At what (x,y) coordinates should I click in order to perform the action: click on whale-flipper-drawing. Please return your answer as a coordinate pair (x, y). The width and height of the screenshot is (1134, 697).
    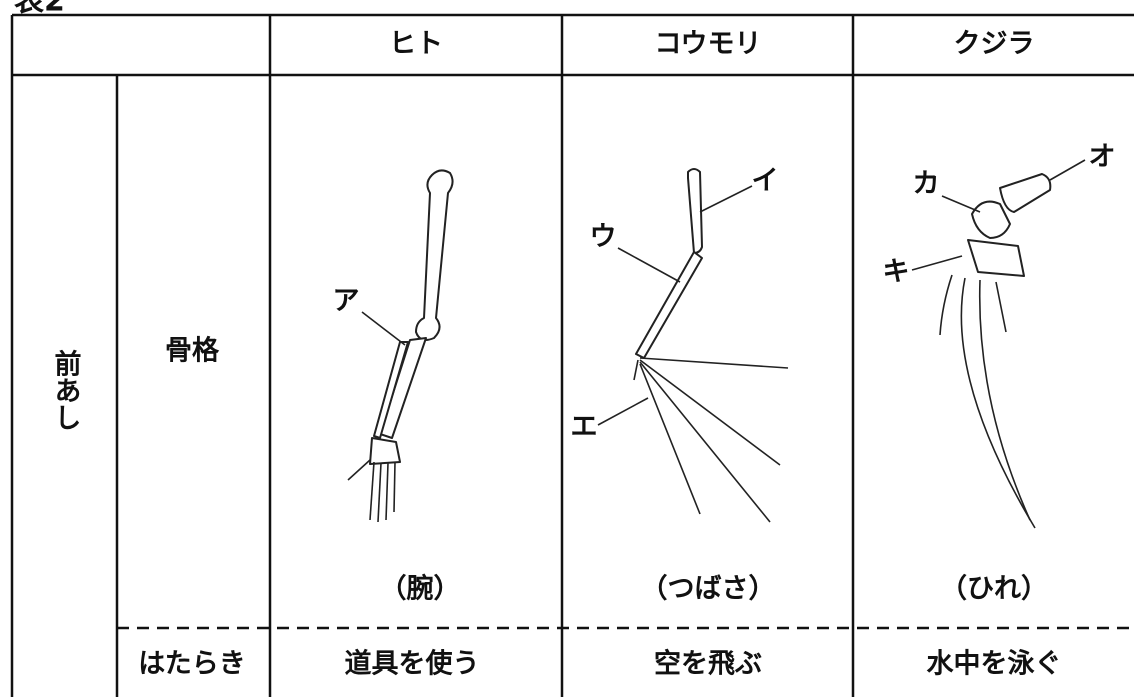
    Looking at the image, I should click on (995, 351).